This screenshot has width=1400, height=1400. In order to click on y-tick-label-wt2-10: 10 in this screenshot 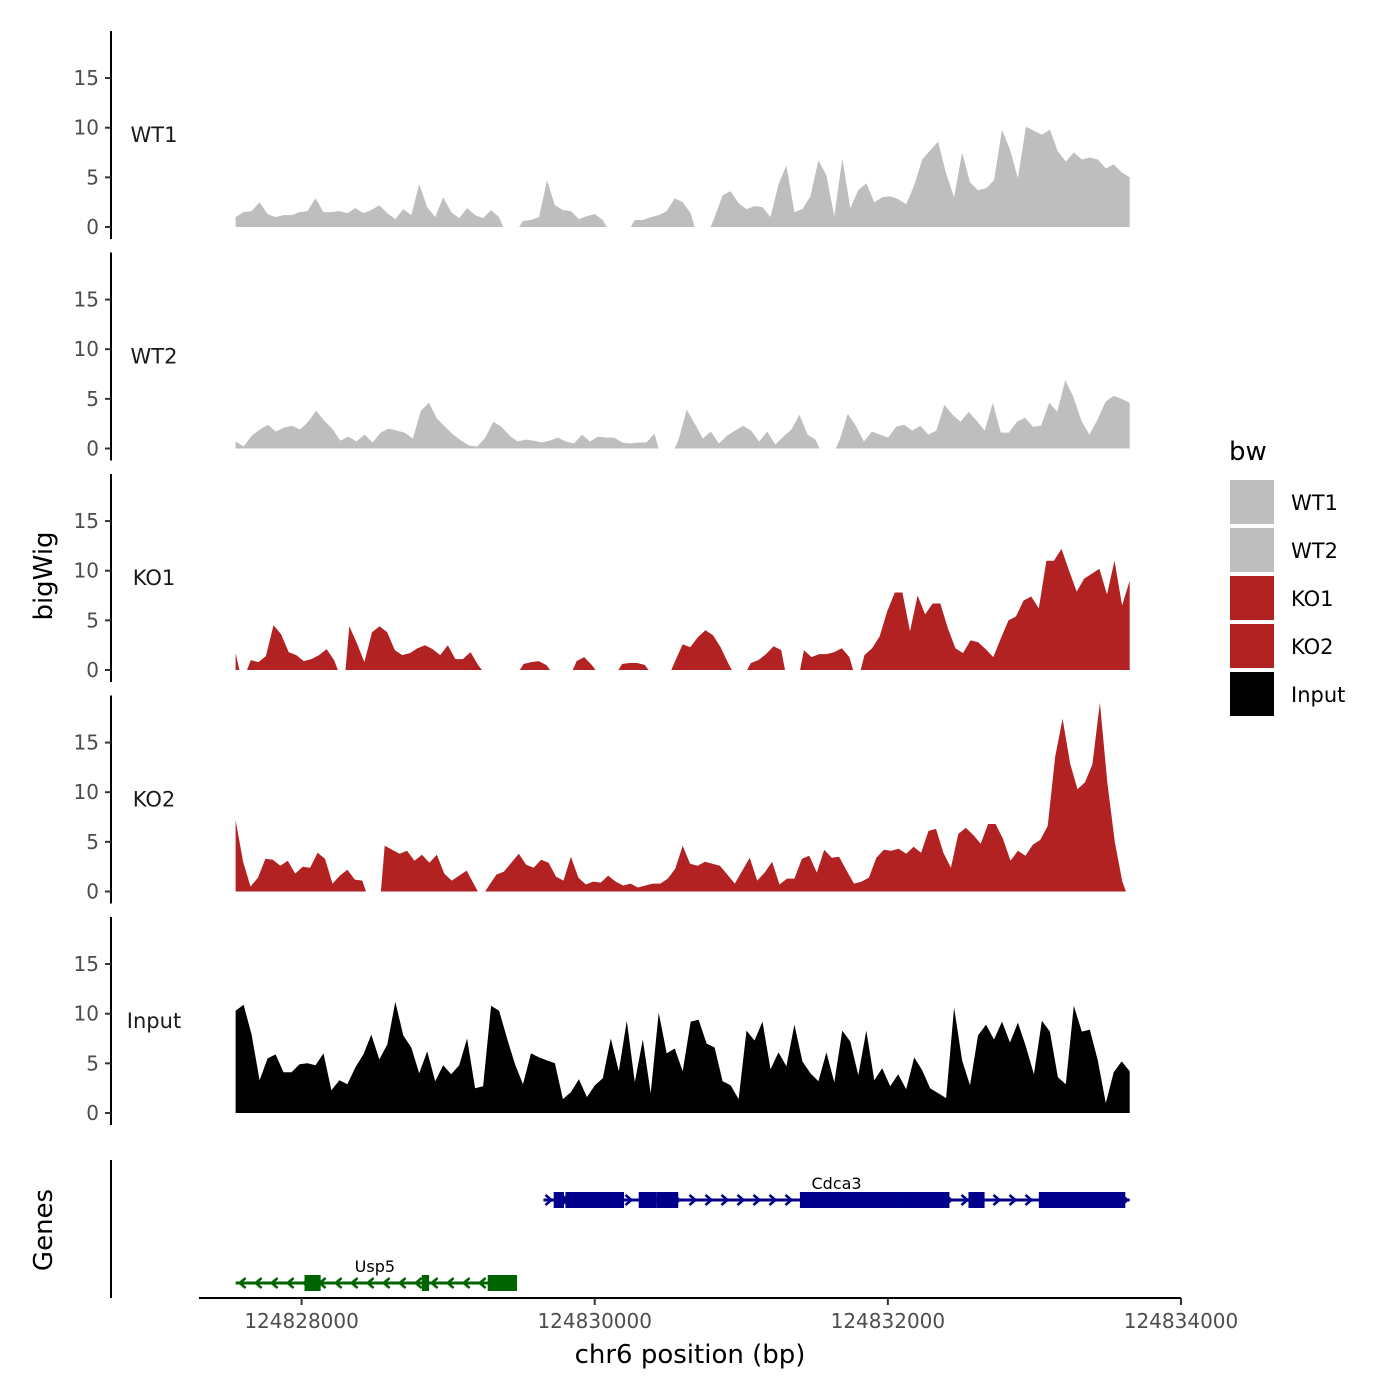, I will do `click(86, 349)`.